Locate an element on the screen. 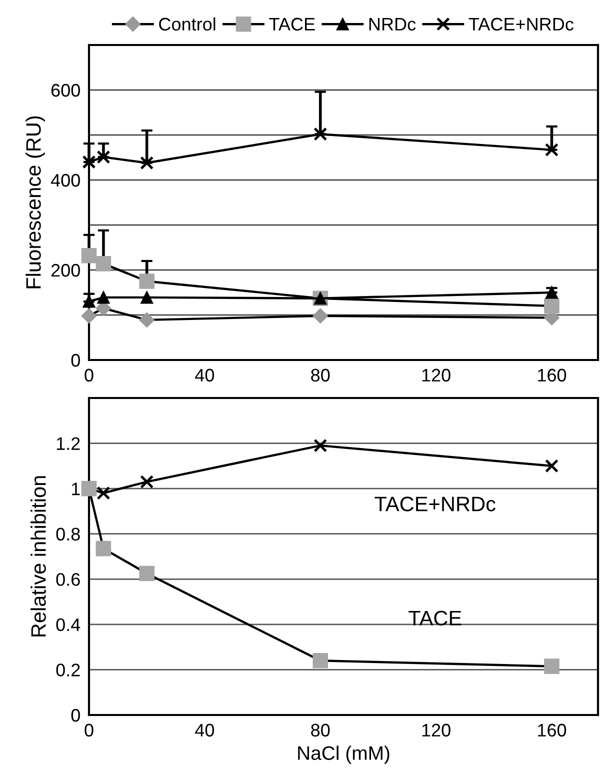 Image resolution: width=600 pixels, height=773 pixels. y-axis-title: Fluorescence (RU) is located at coordinates (35, 202).